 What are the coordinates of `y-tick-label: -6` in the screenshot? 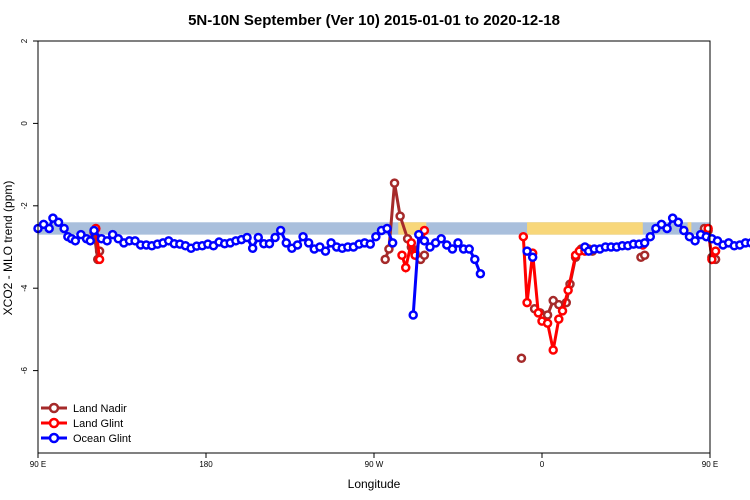 It's located at (24, 370).